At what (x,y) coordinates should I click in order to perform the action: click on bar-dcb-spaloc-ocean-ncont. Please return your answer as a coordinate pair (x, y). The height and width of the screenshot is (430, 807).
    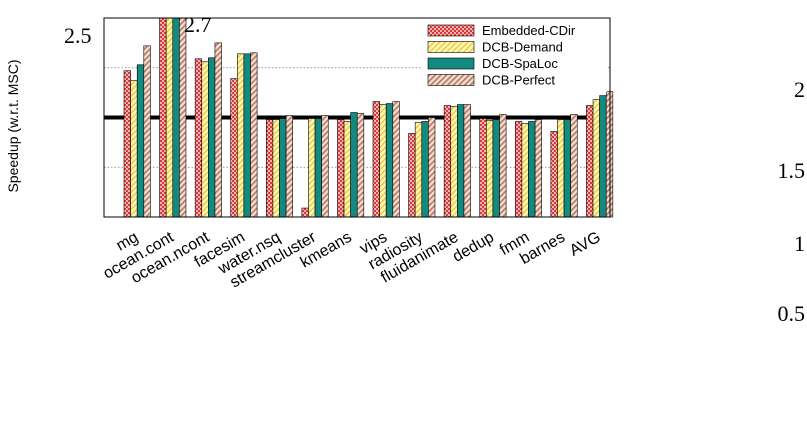
    Looking at the image, I should click on (212, 137).